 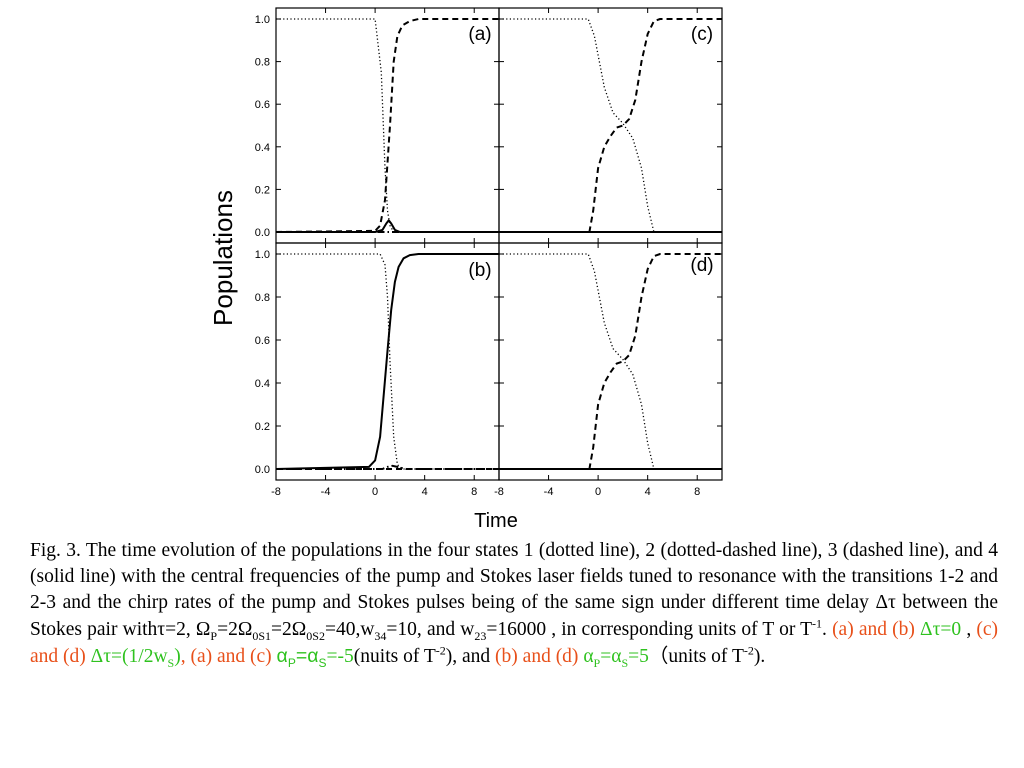 What do you see at coordinates (827, 629) in the screenshot?
I see `caption-text-7: .` at bounding box center [827, 629].